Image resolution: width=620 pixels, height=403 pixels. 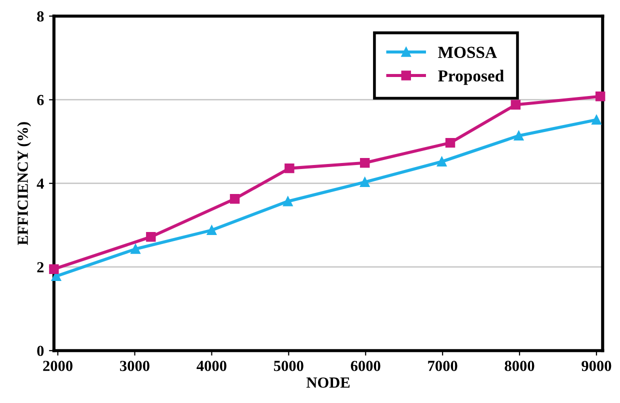 I want to click on x-tick-label: 5000, so click(x=289, y=366).